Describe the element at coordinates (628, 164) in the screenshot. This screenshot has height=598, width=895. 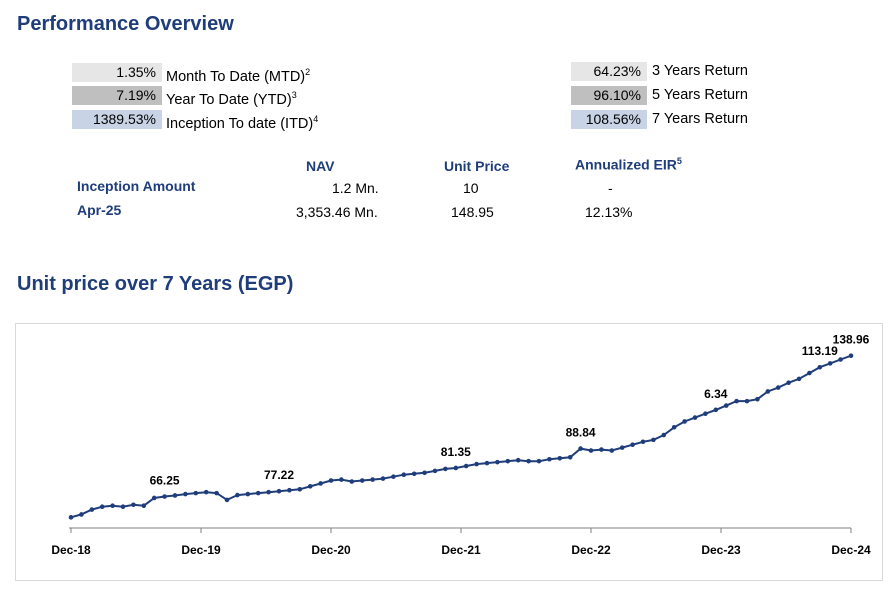
I see `eir-header: Annualized EIR5` at that location.